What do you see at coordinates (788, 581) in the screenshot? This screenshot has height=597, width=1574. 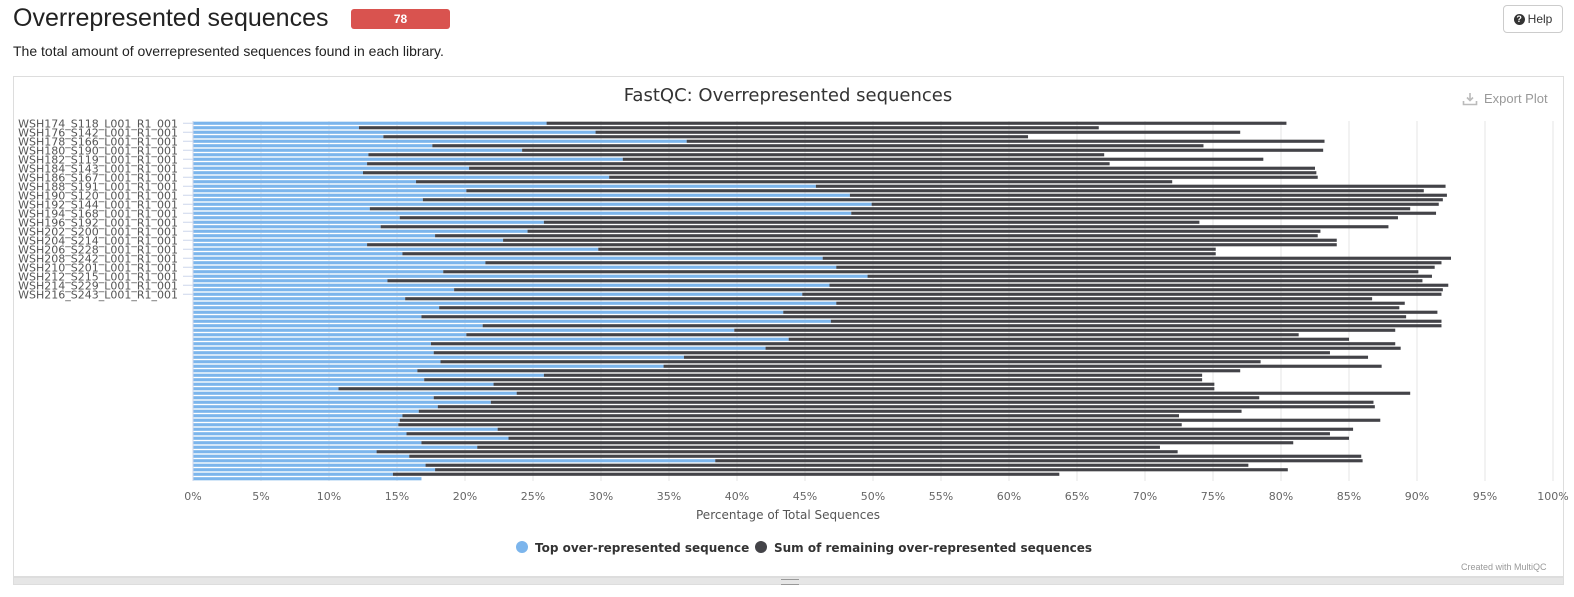 I see `plot-resize-handle` at bounding box center [788, 581].